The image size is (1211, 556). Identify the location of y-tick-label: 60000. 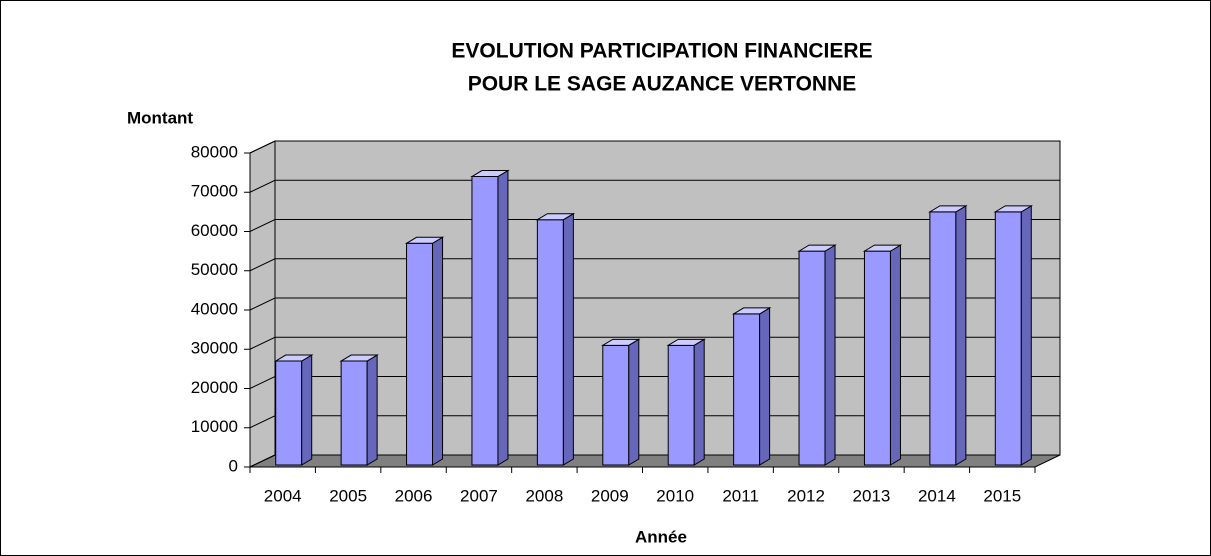
(214, 230).